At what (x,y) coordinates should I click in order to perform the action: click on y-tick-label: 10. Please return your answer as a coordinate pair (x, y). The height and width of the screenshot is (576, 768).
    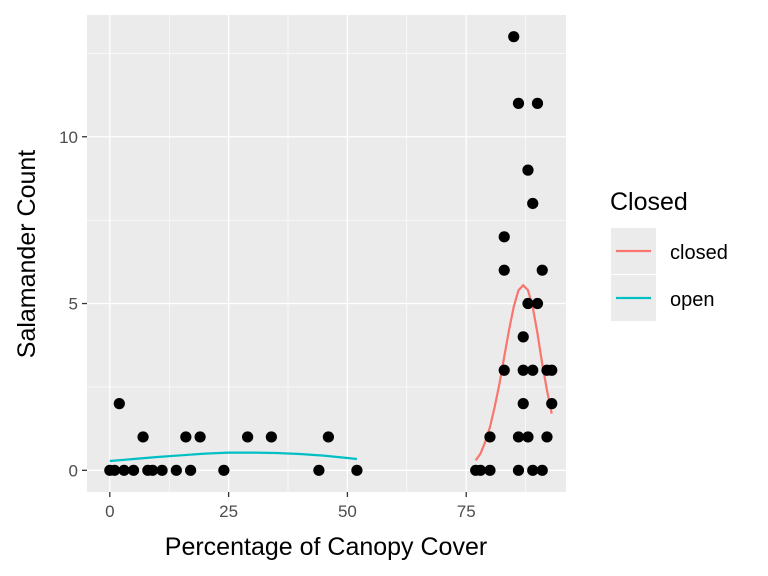
    Looking at the image, I should click on (68, 137).